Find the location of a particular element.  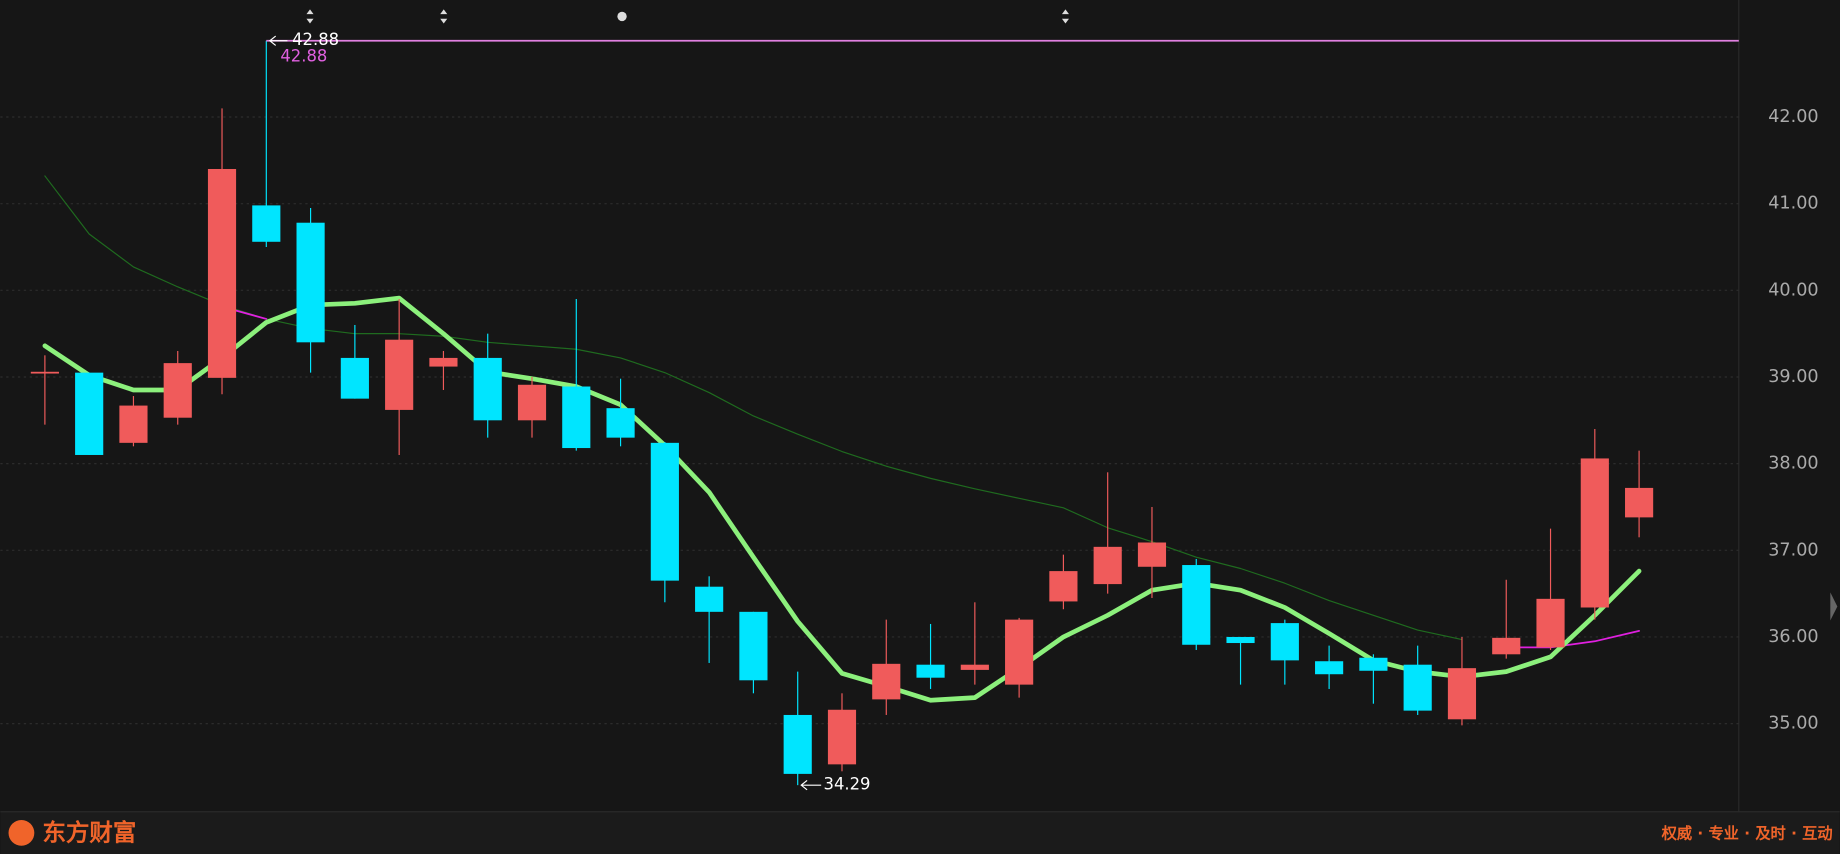

y-tick-label: 37.00 is located at coordinates (1793, 550).